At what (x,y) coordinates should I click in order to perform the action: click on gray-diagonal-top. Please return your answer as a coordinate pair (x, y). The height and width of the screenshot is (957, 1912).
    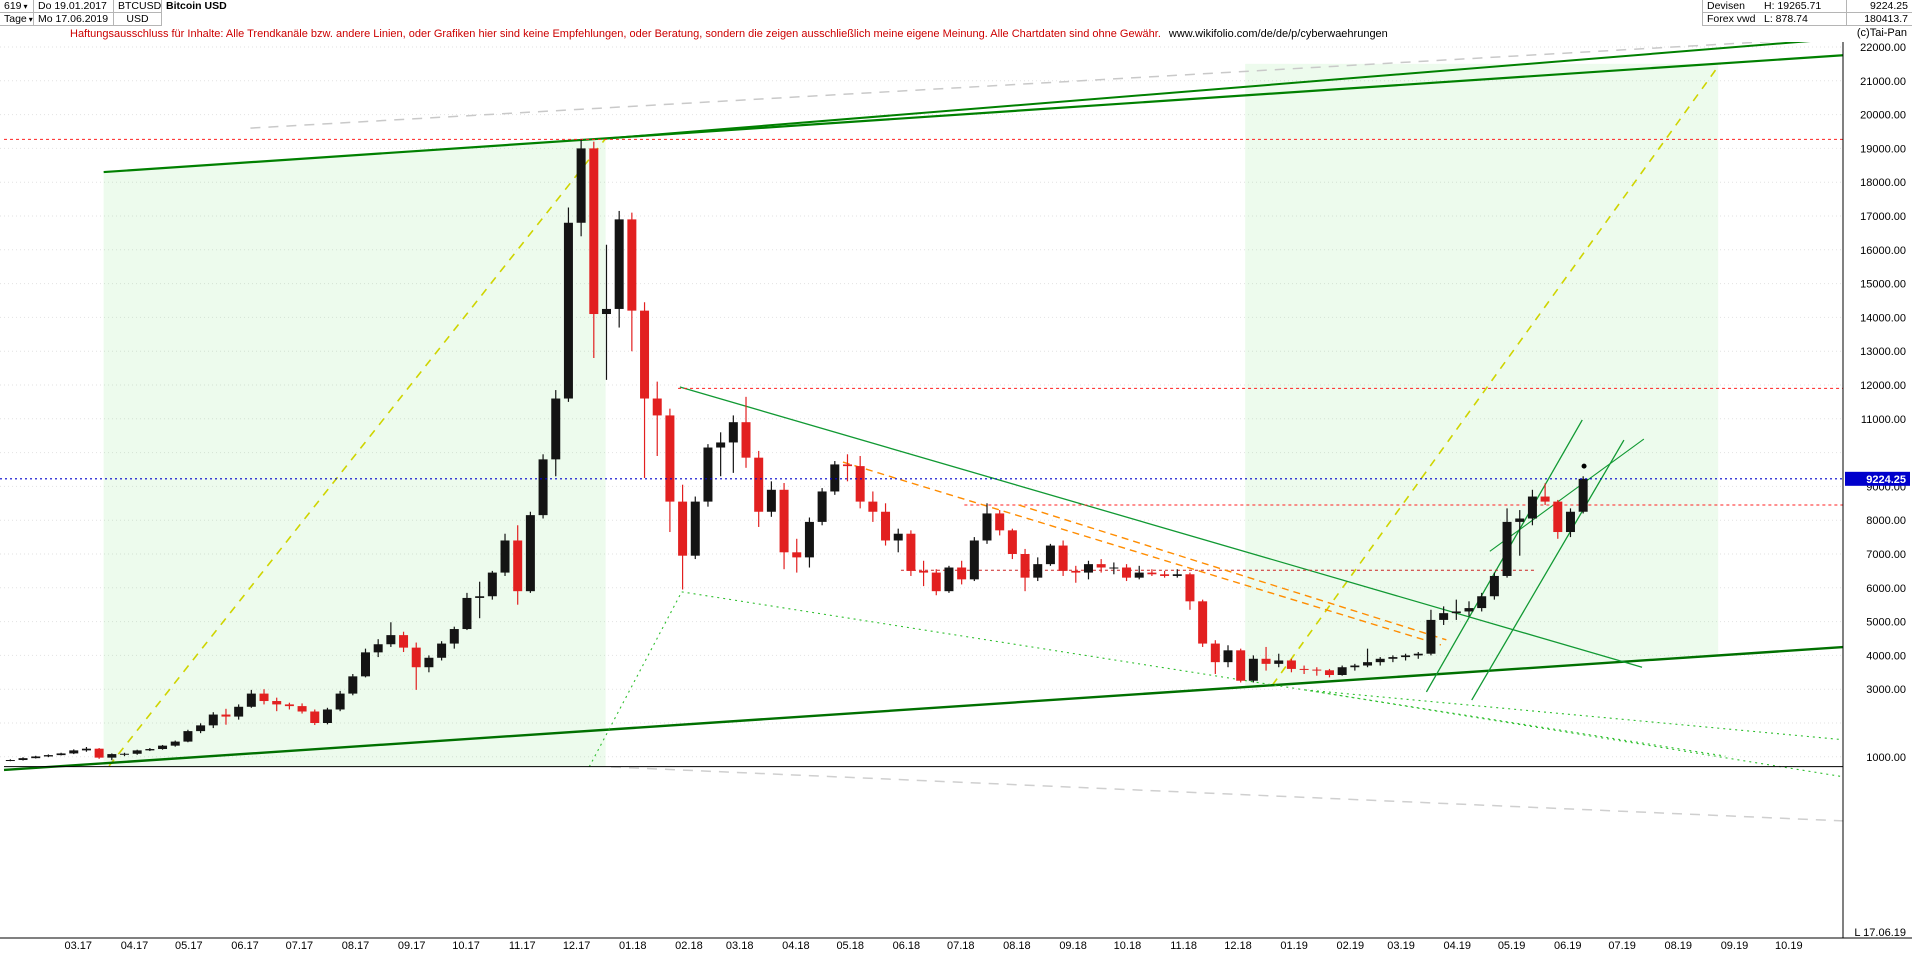
    Looking at the image, I should click on (1047, 85).